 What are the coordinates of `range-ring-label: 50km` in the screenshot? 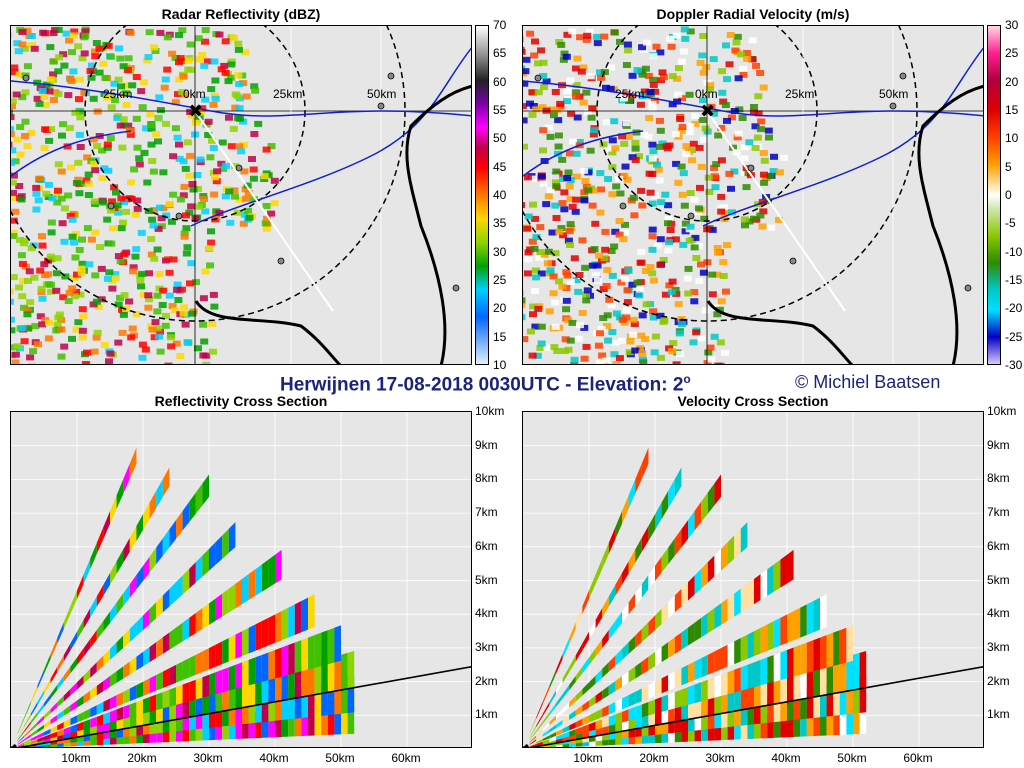 It's located at (381, 94).